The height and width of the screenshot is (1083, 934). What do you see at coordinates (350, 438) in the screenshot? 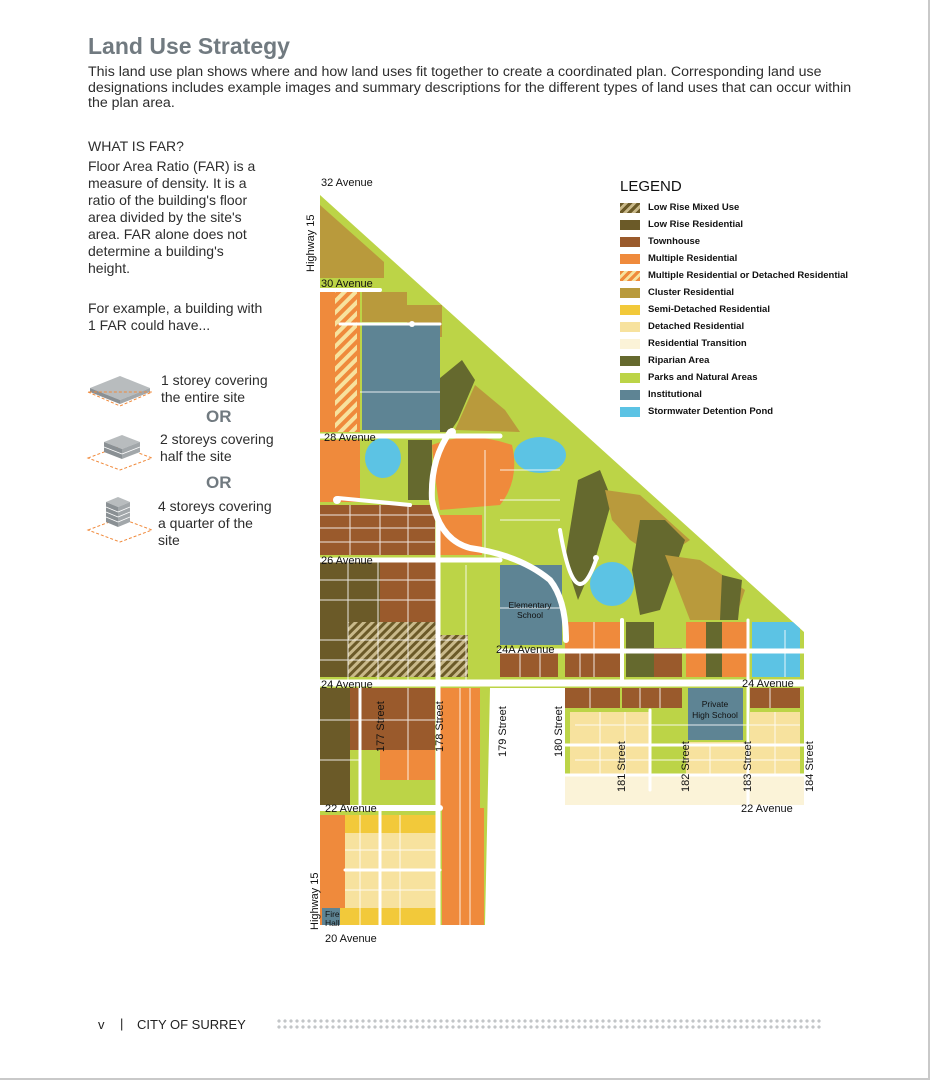
I see `label-28-avenue: 28 Avenue` at bounding box center [350, 438].